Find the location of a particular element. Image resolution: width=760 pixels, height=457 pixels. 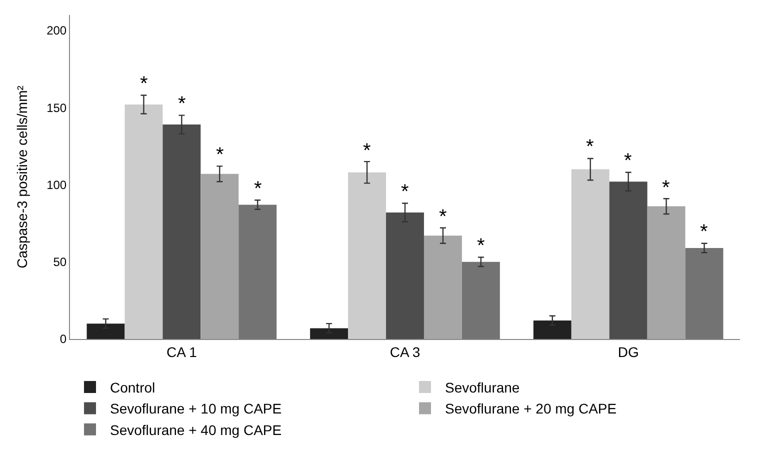

y-axis-title: Caspase-3 positive cells/mm² is located at coordinates (22, 176).